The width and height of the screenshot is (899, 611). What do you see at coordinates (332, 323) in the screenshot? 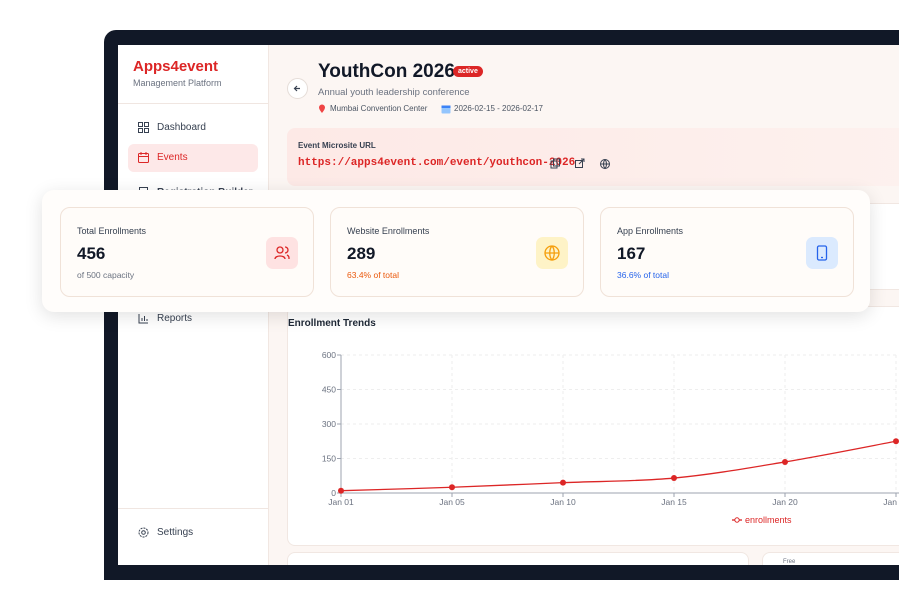
I see `chart-title: Enrollment Trends` at bounding box center [332, 323].